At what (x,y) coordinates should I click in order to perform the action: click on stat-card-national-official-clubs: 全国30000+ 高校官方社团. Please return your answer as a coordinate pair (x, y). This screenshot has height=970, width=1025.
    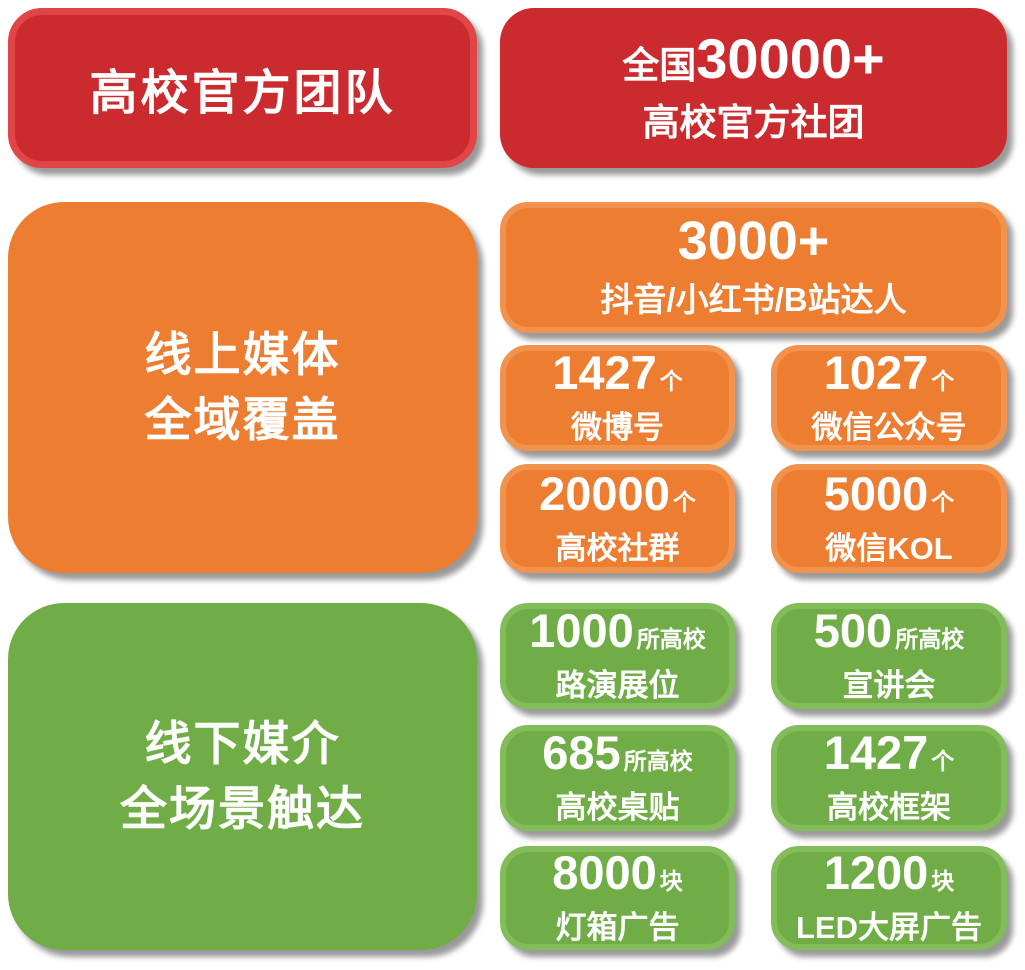
    Looking at the image, I should click on (753, 88).